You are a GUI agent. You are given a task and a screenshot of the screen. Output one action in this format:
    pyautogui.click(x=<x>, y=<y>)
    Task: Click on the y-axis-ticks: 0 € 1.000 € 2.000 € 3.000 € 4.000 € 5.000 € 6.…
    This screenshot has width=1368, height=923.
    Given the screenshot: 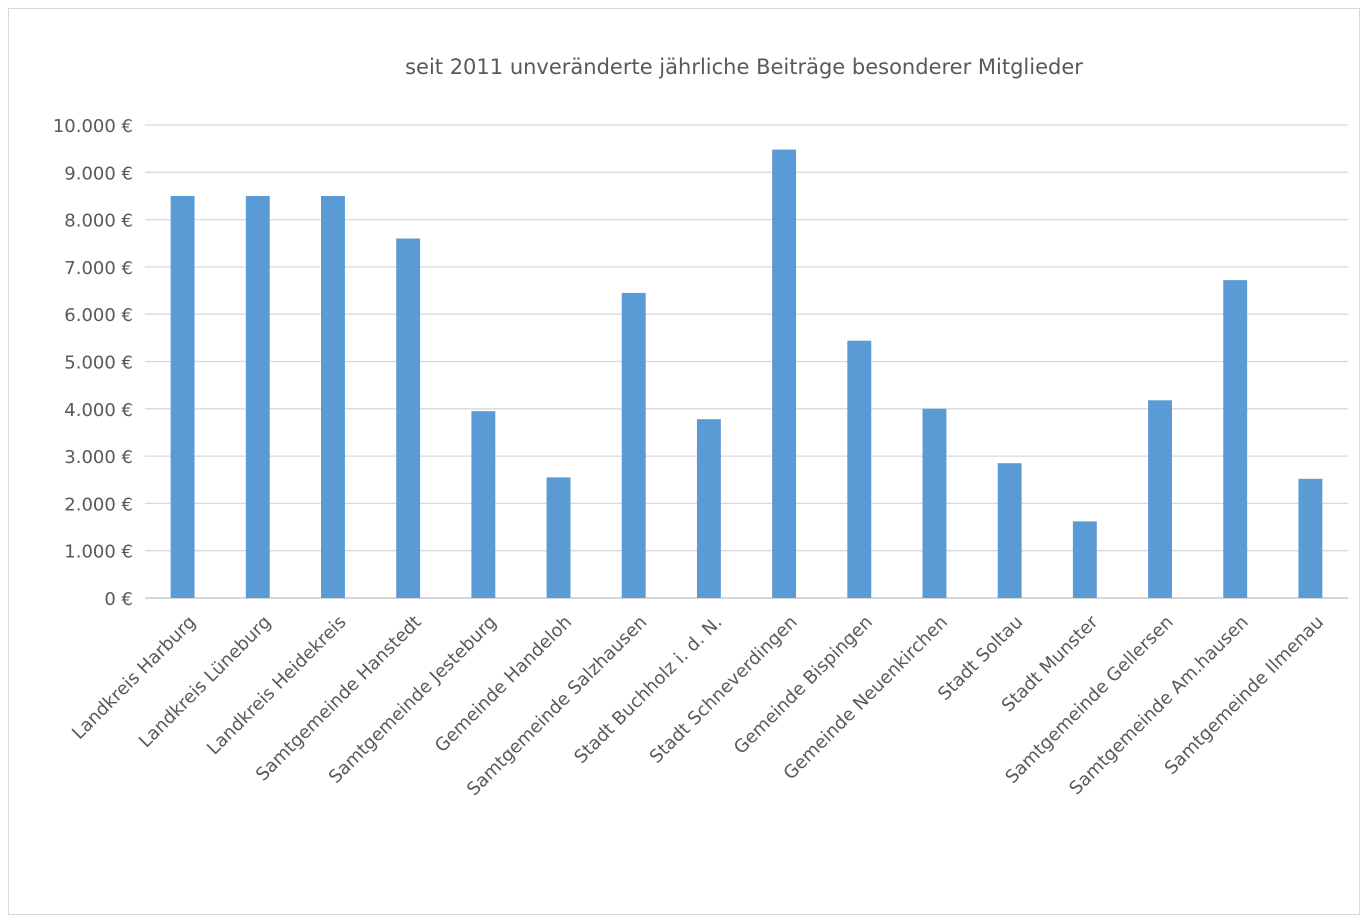 What is the action you would take?
    pyautogui.click(x=93, y=363)
    